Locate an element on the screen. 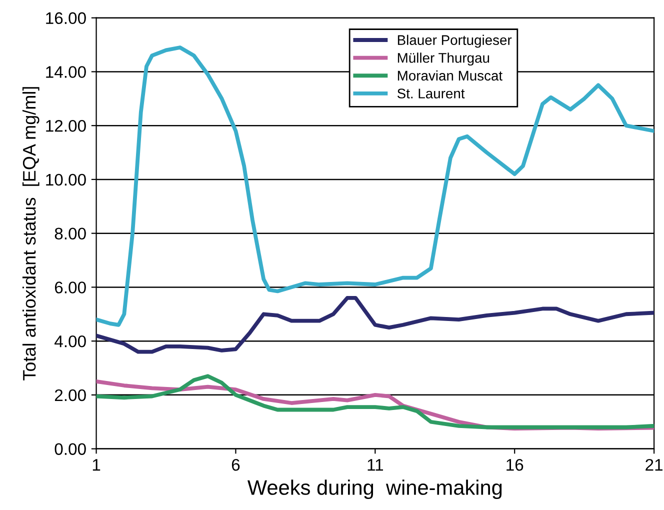 This screenshot has width=664, height=510. y-tick-label: 16.00 is located at coordinates (66, 18).